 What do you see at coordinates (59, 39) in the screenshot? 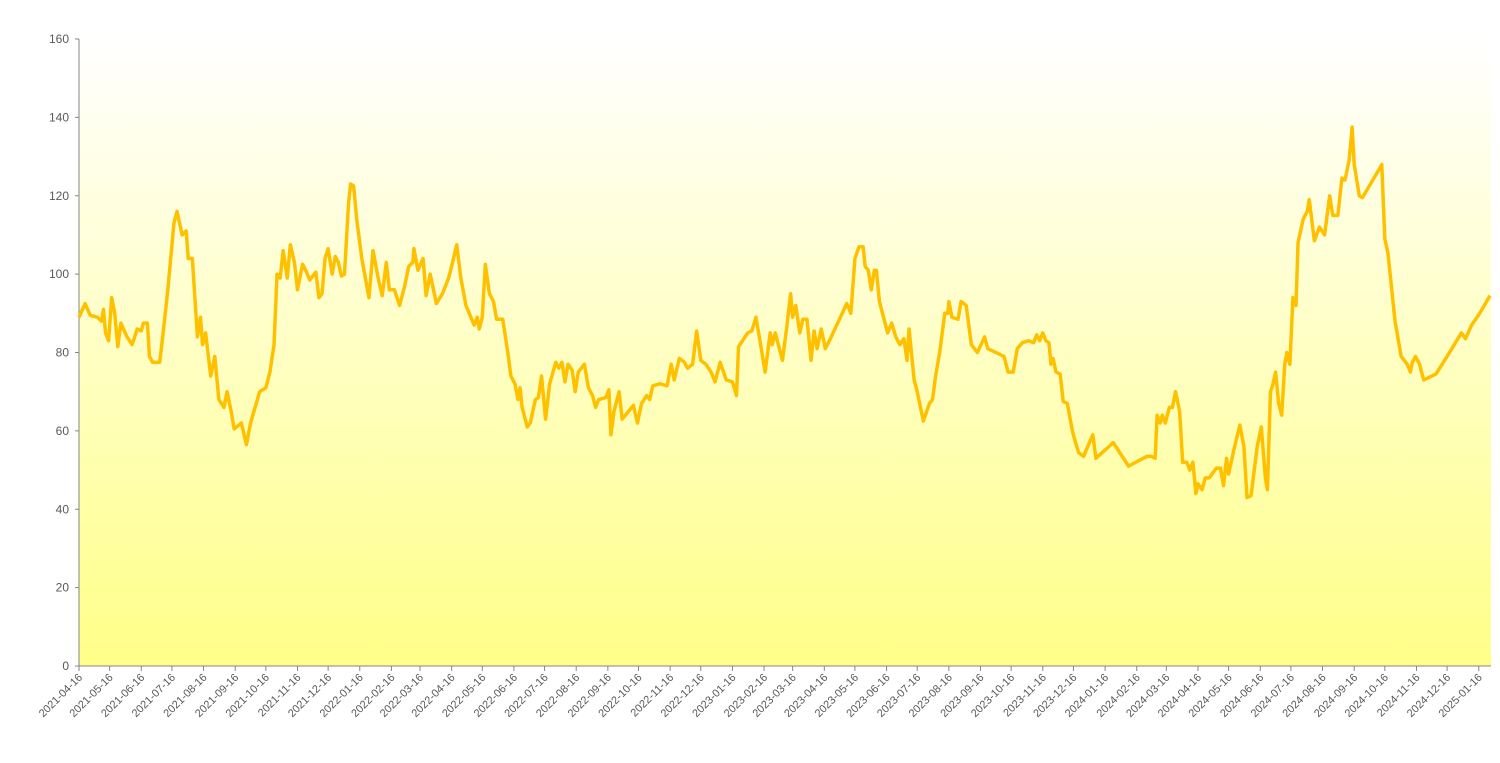
I see `y-tick-label: 160` at bounding box center [59, 39].